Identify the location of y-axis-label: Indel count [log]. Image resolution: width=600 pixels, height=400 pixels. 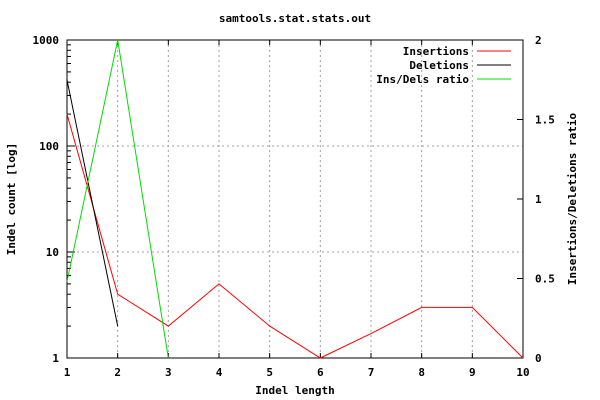
(11, 199).